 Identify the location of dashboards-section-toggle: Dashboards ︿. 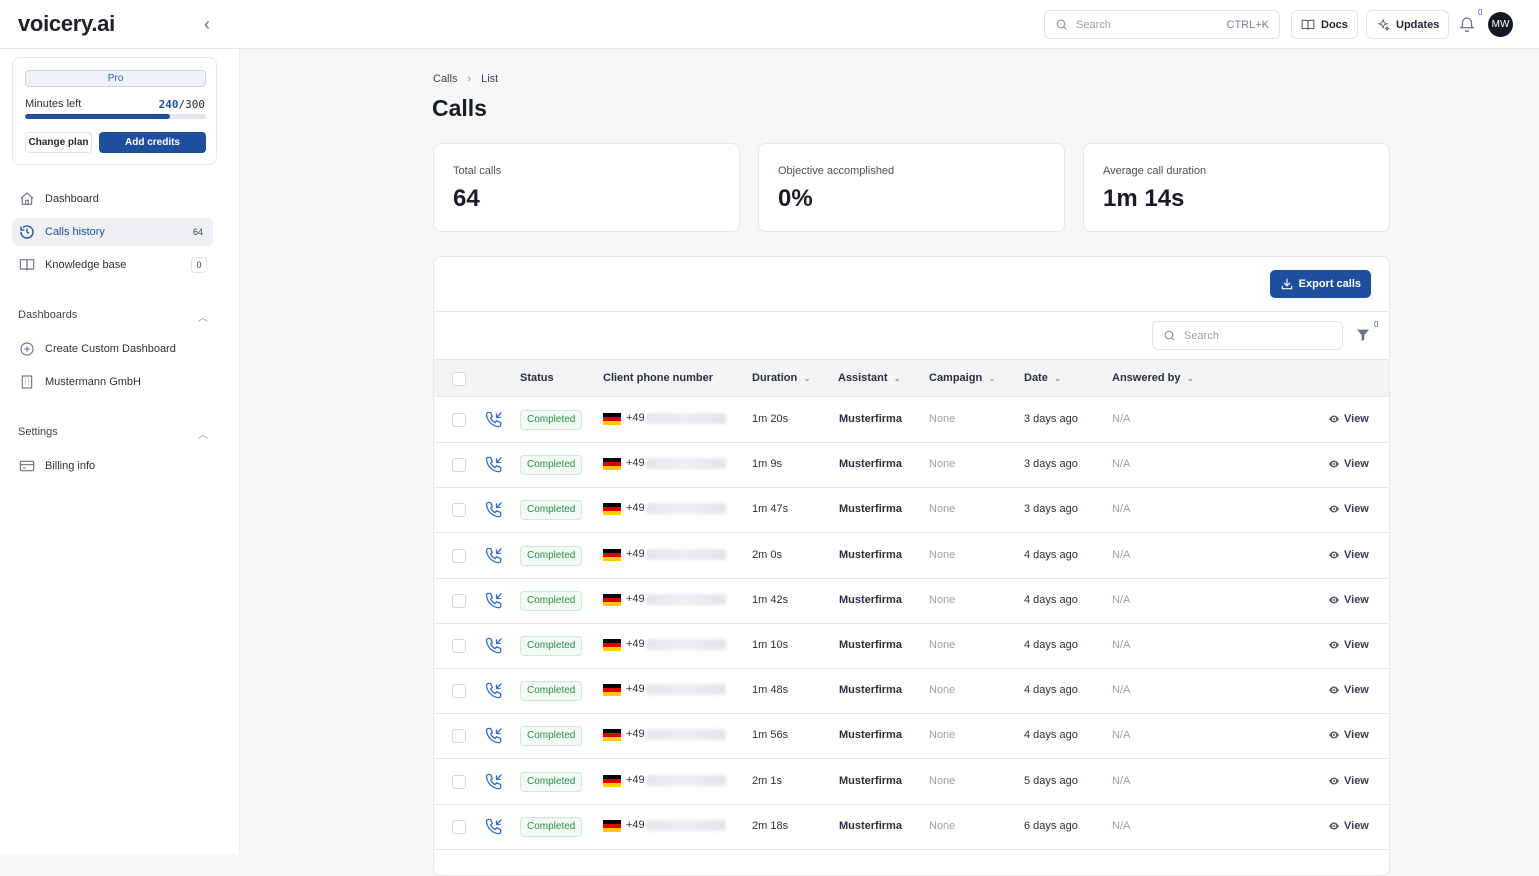
(113, 316).